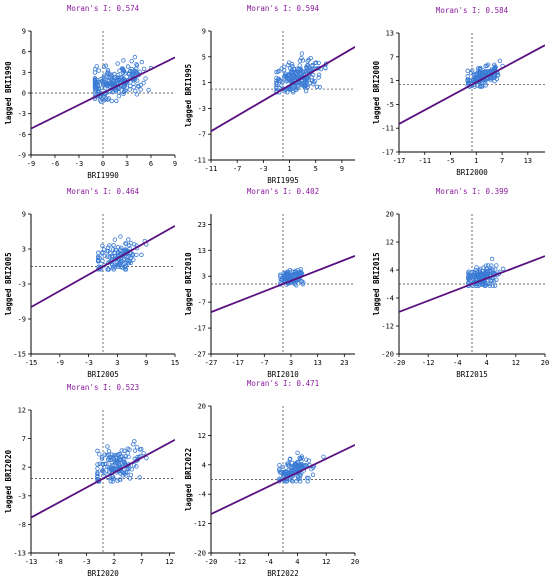  I want to click on x-tick-label: 13, so click(528, 161).